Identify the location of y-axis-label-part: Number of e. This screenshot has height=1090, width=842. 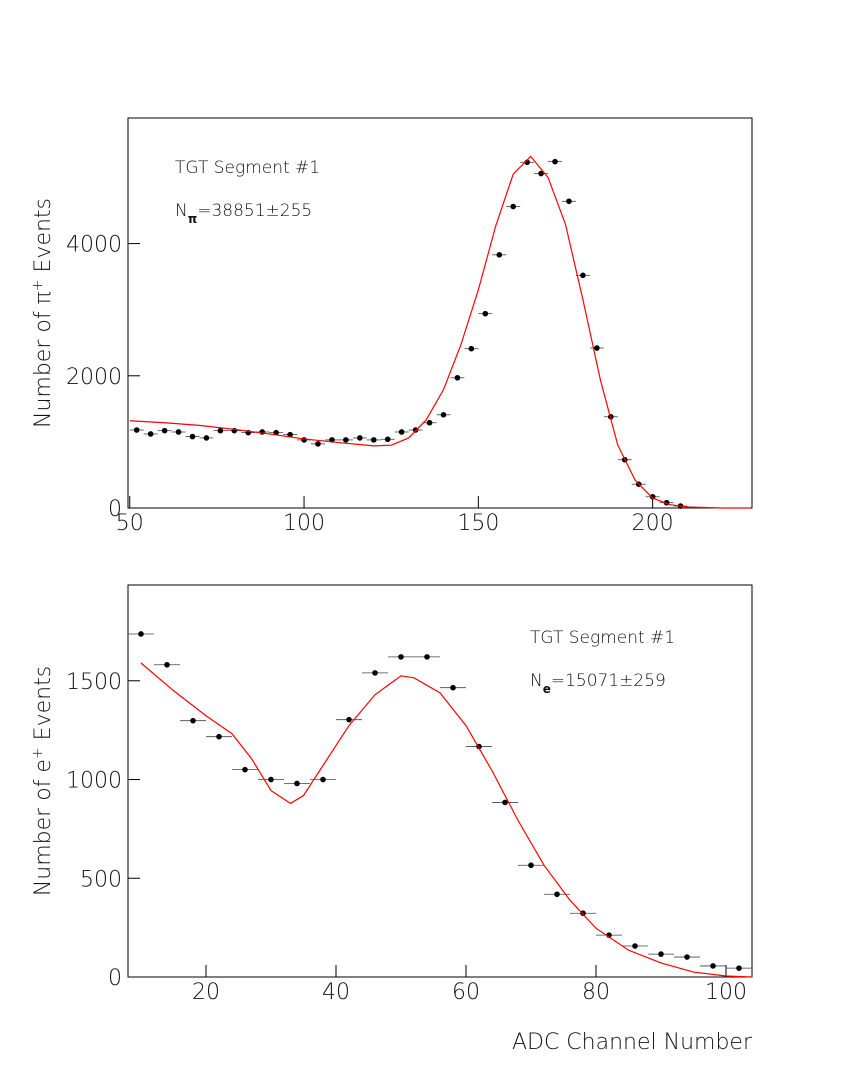
(43, 827).